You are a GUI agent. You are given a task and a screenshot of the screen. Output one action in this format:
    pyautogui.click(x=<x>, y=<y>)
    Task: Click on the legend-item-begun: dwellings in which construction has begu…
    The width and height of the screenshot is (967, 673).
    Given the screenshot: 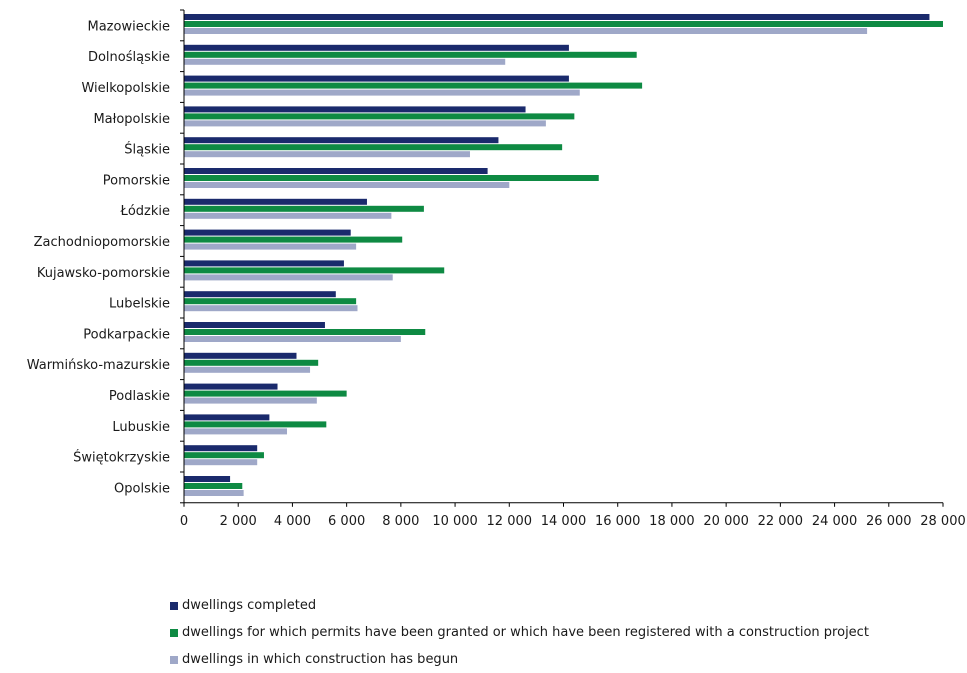 What is the action you would take?
    pyautogui.click(x=519, y=659)
    